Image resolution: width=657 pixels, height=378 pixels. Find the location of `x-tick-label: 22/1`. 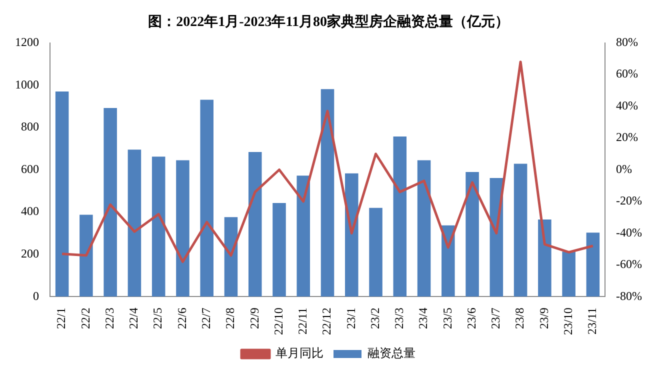

x-tick-label: 22/1 is located at coordinates (61, 319).